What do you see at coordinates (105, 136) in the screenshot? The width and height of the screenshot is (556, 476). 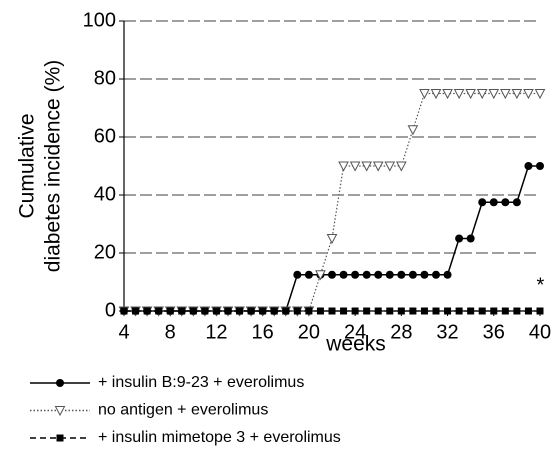 I see `y-tick-label: 60` at bounding box center [105, 136].